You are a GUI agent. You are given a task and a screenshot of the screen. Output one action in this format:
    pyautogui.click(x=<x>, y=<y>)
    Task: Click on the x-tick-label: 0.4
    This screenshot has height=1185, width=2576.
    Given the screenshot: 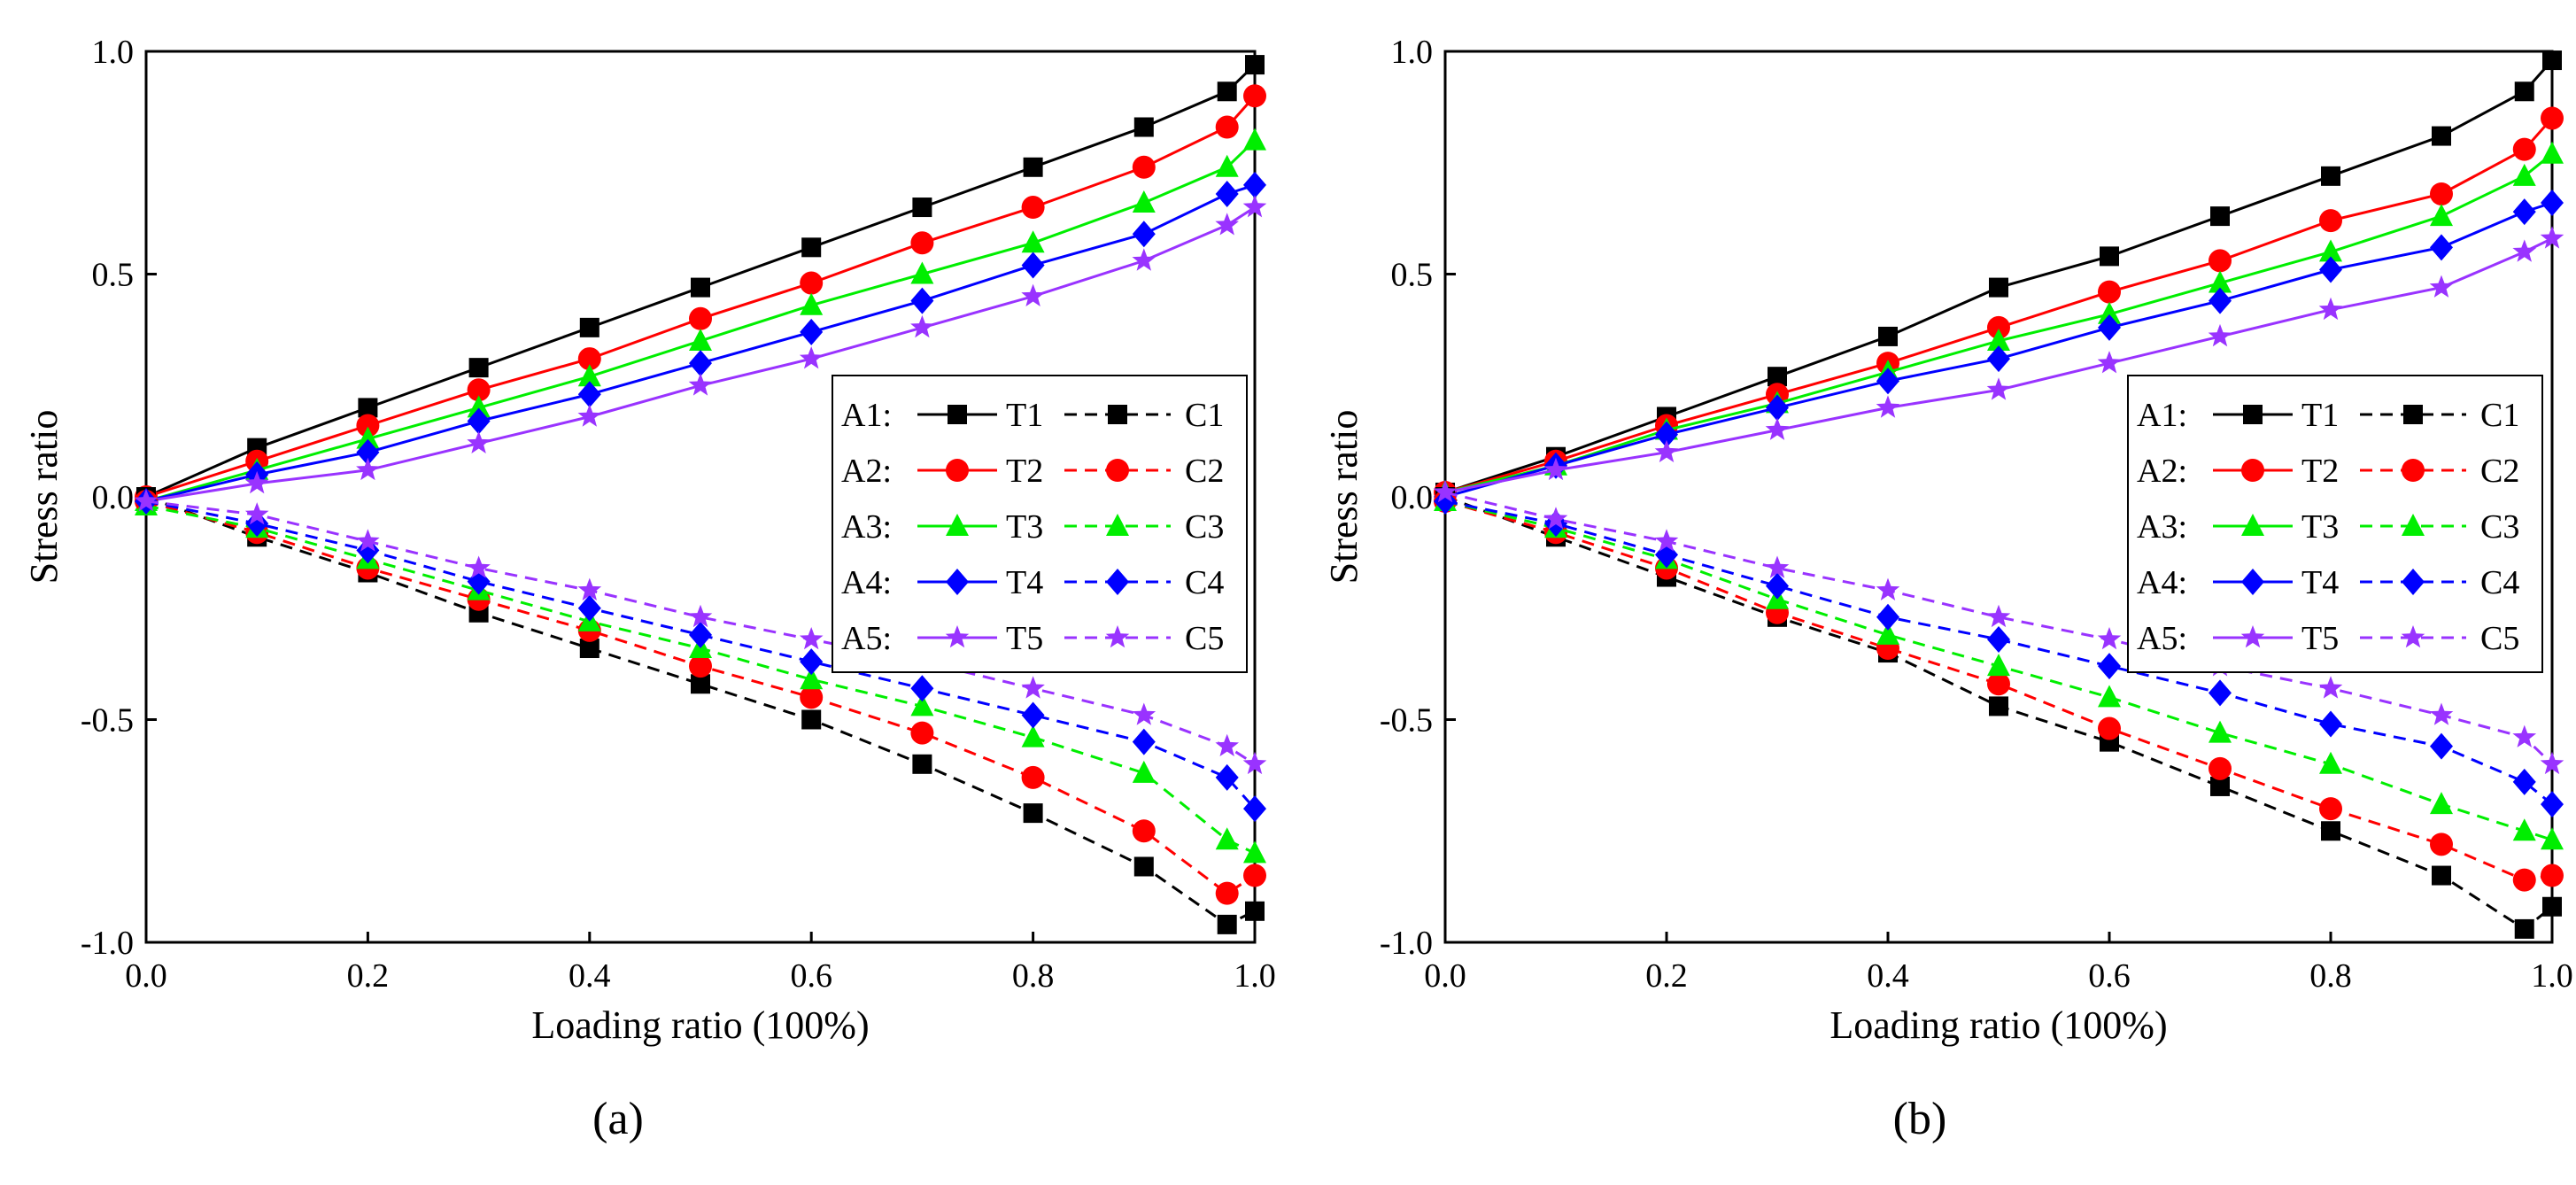 What is the action you would take?
    pyautogui.click(x=1888, y=976)
    